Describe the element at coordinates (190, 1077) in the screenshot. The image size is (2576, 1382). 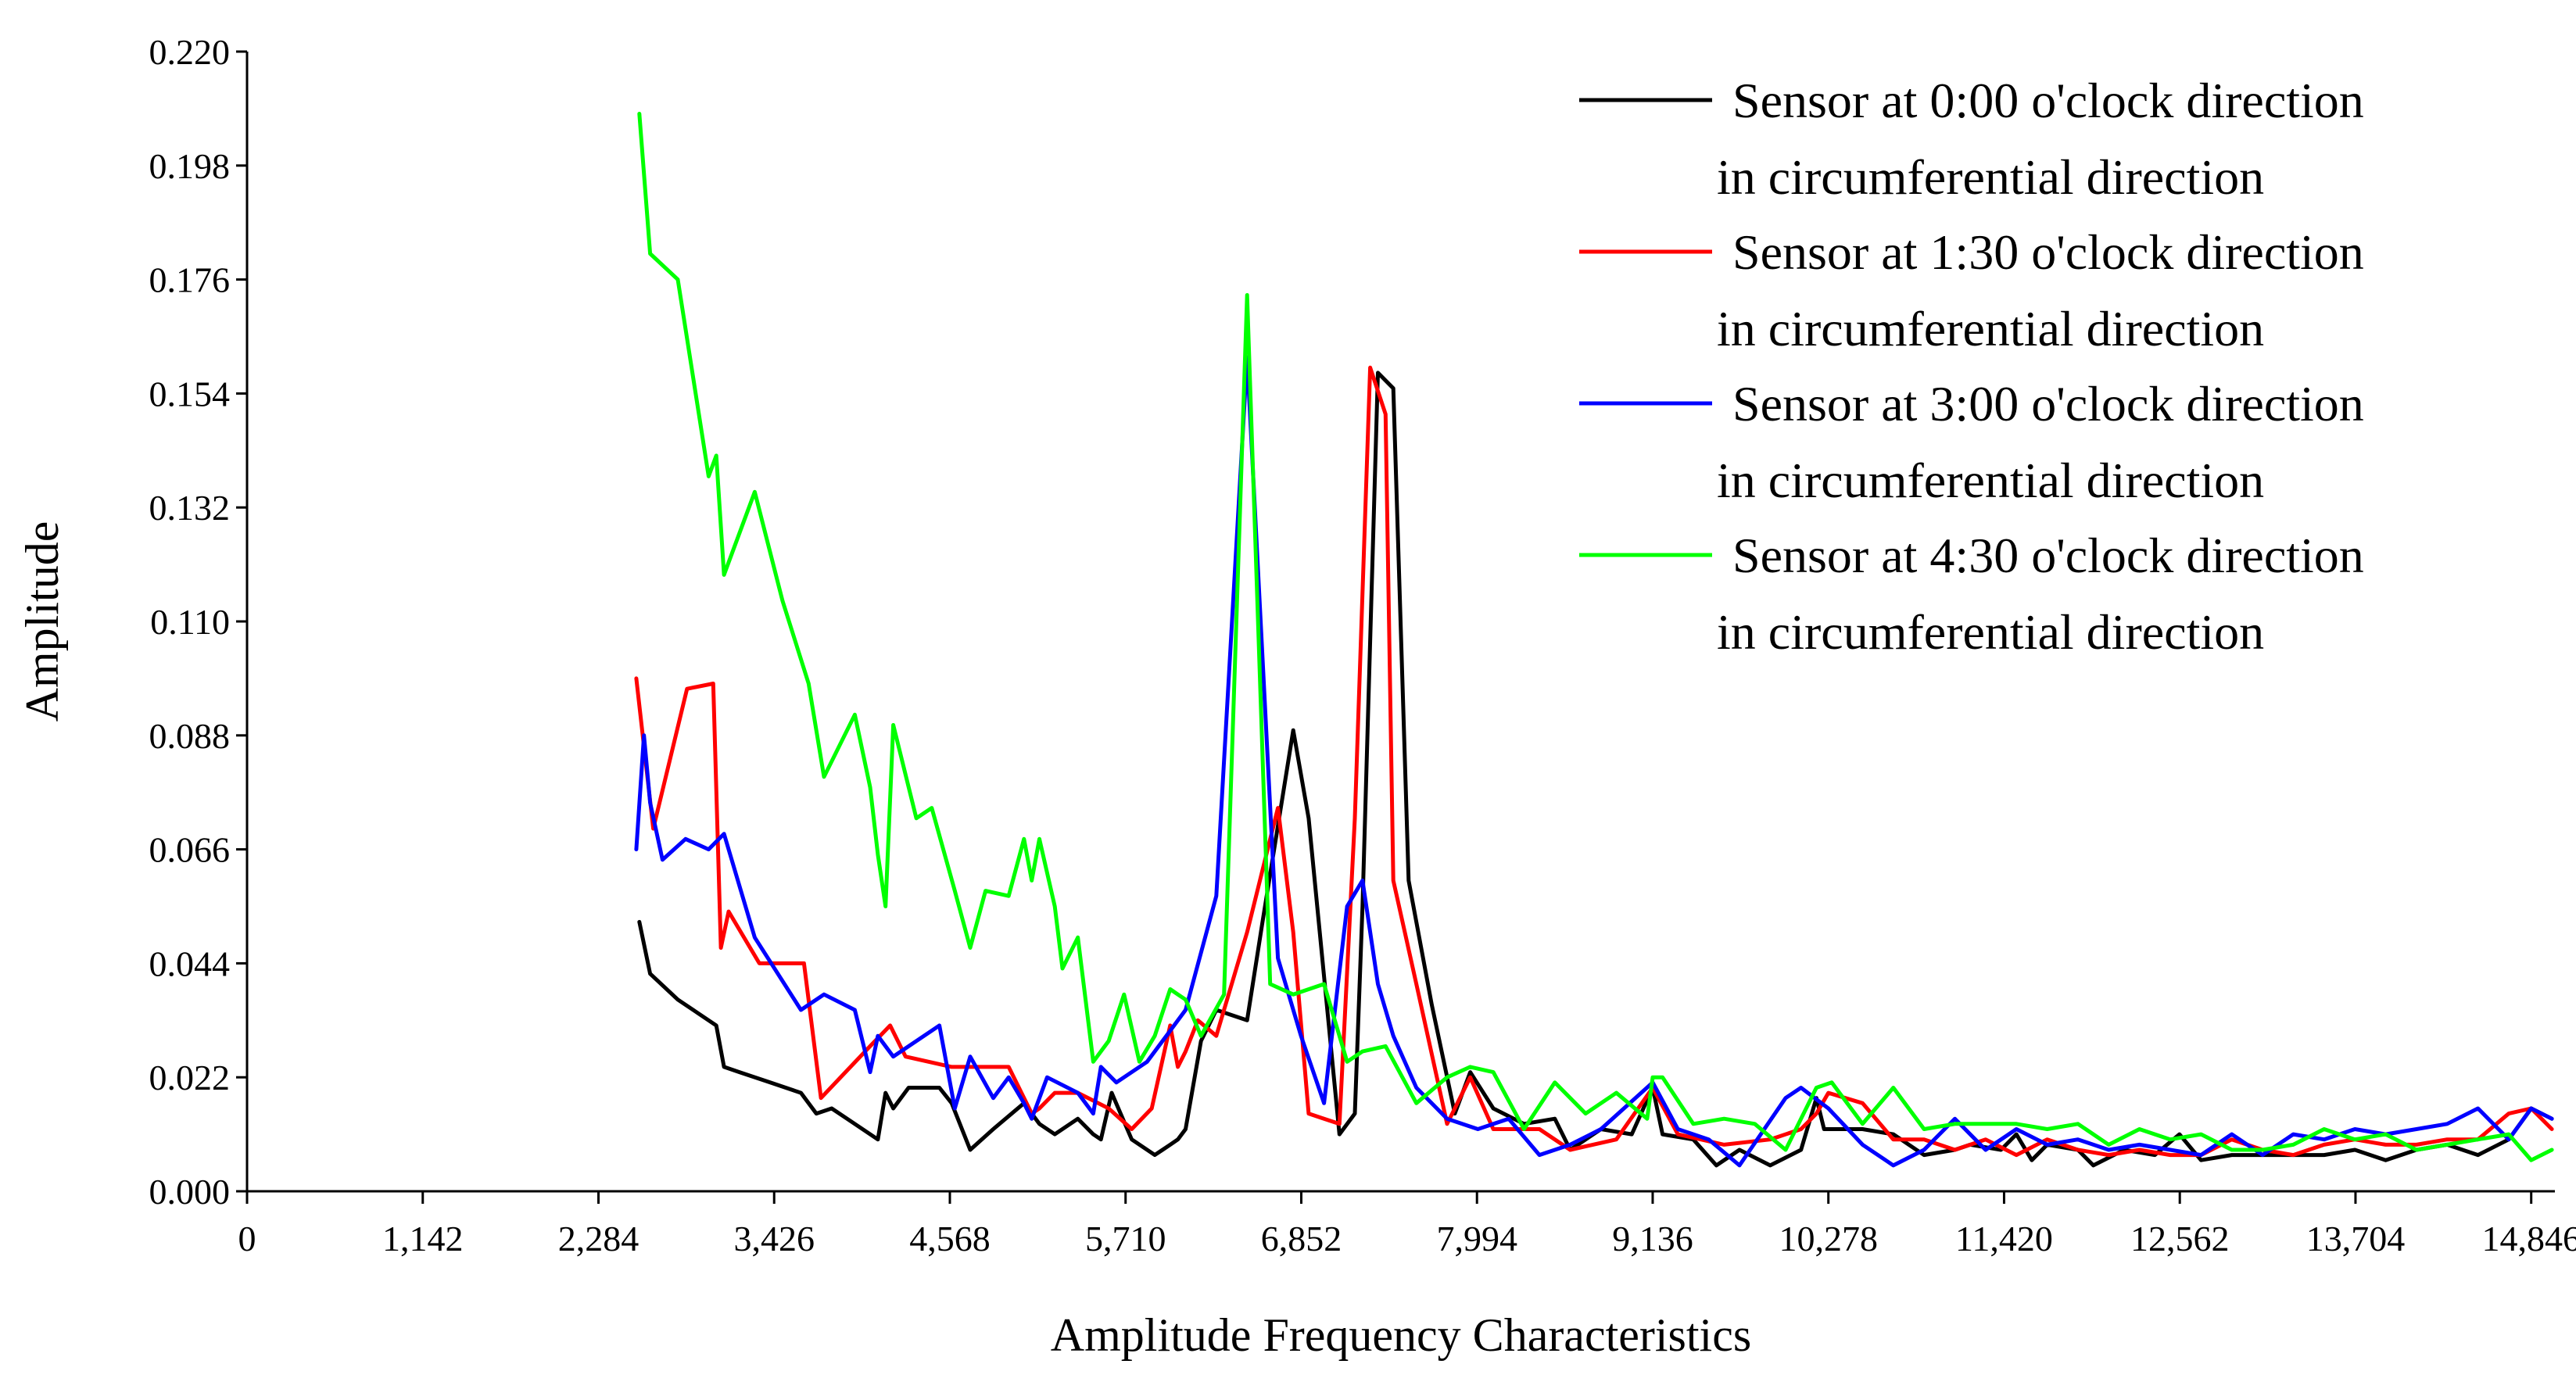
I see `y-tick-label: 0.022` at that location.